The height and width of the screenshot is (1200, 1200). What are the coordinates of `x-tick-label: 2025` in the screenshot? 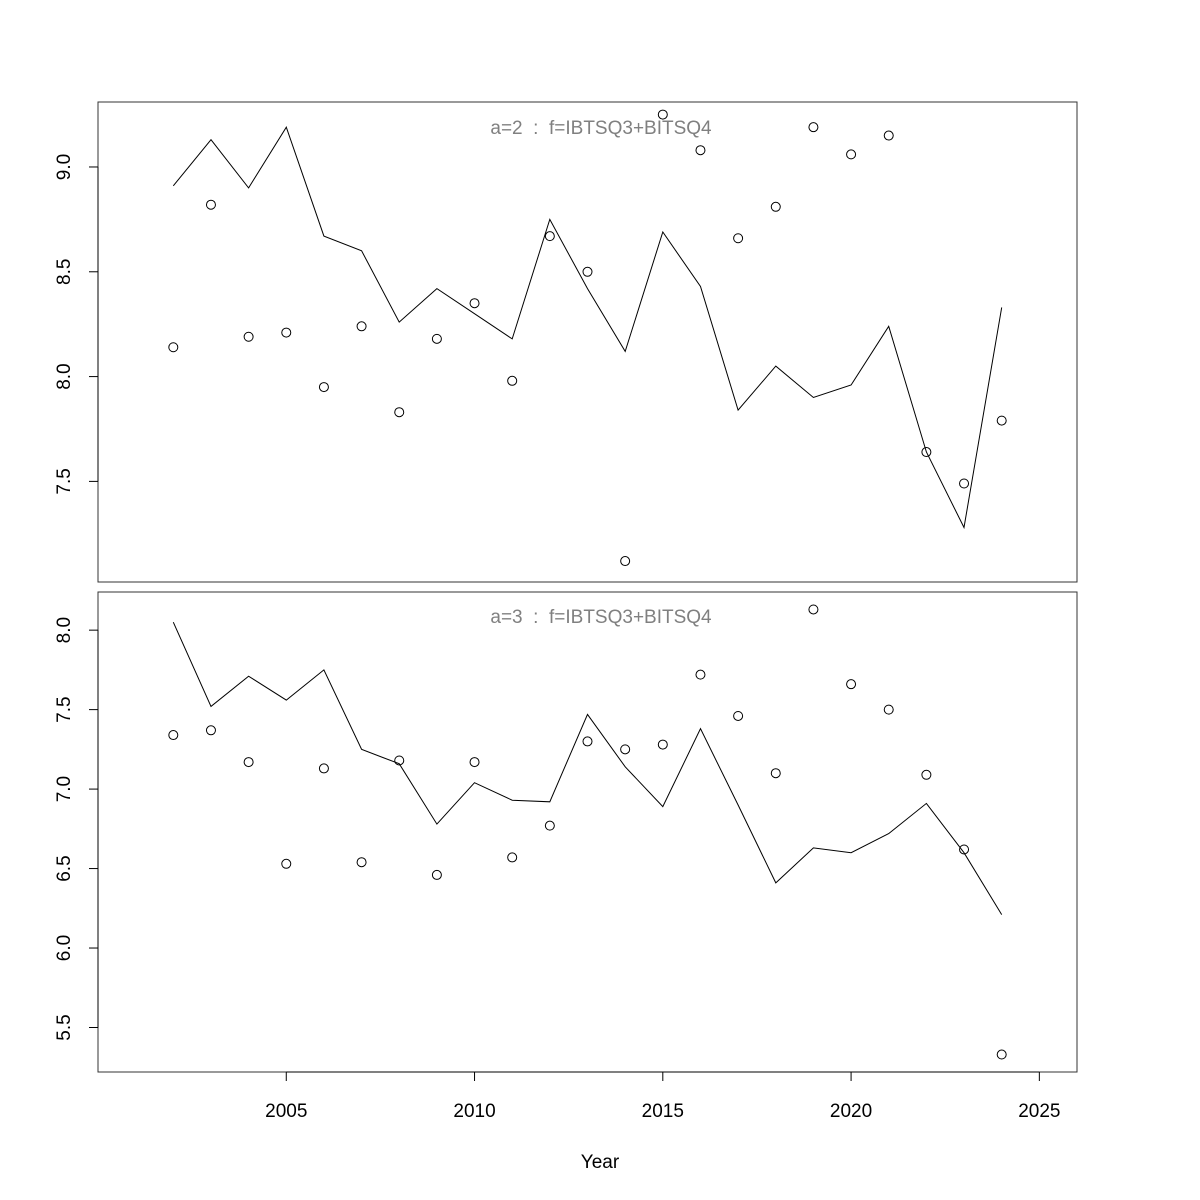 It's located at (1039, 1111).